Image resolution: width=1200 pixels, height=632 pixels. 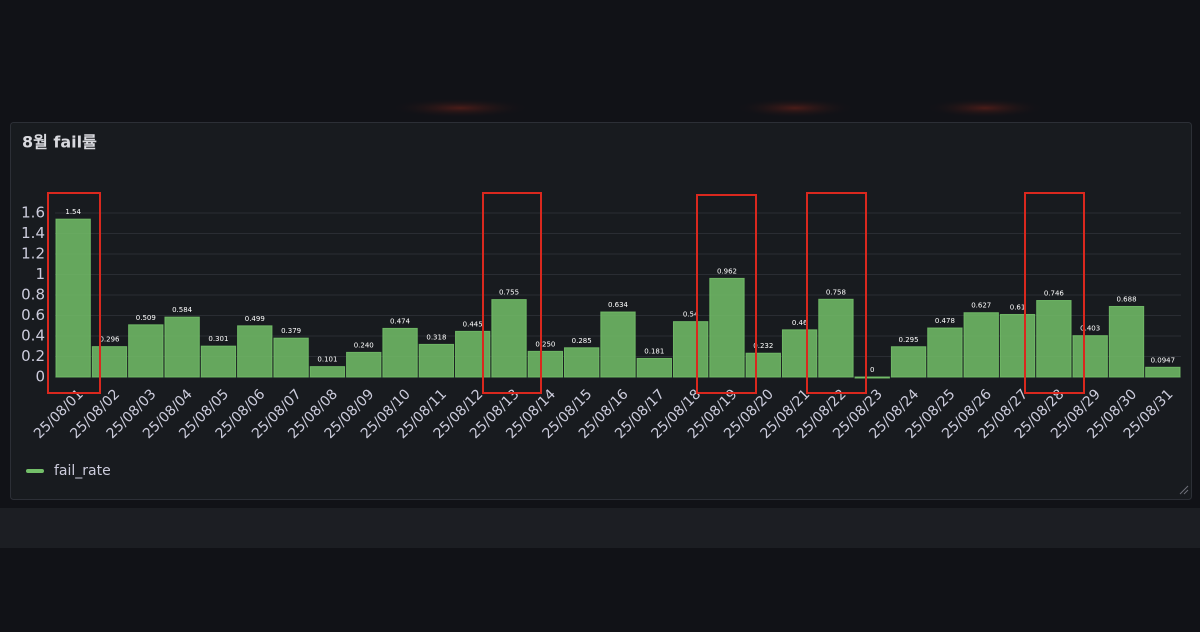 I want to click on value-label: 0.0947, so click(x=1163, y=360).